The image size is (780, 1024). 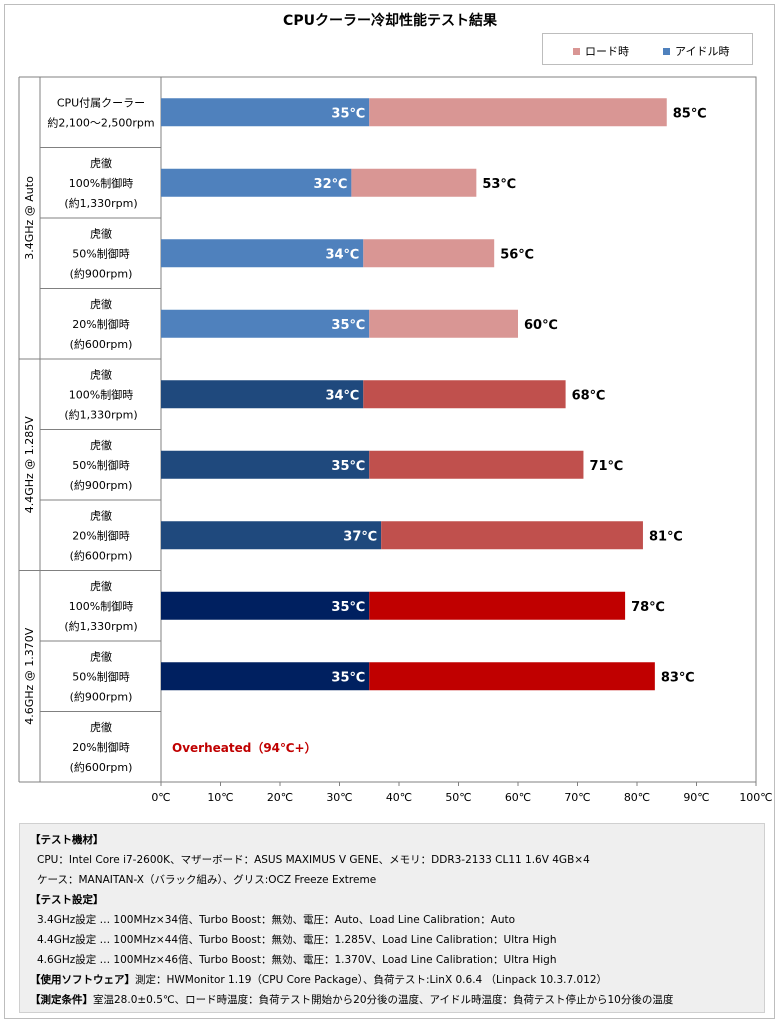 What do you see at coordinates (67, 840) in the screenshot?
I see `equipment-heading: 【テスト機材】` at bounding box center [67, 840].